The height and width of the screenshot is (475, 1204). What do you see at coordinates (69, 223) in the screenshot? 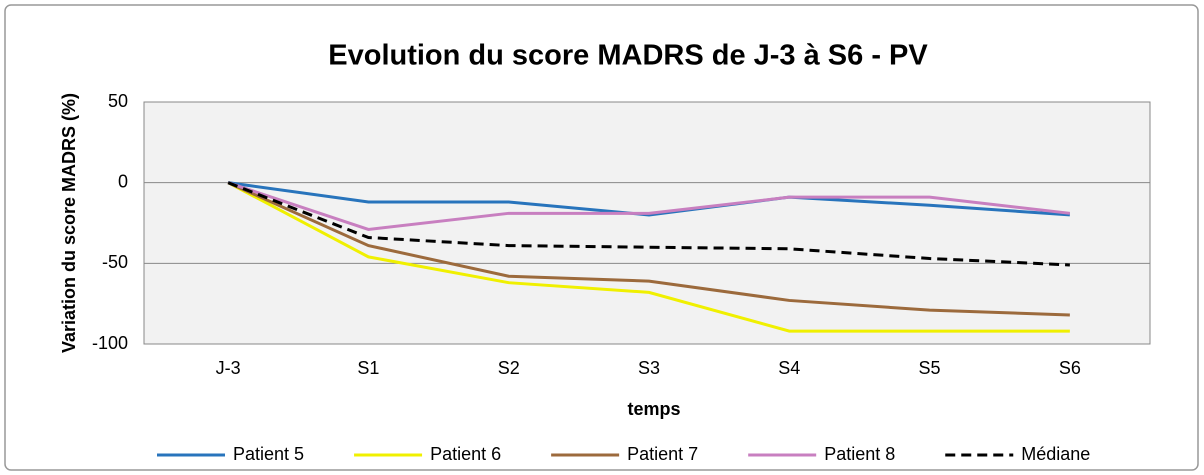
I see `y-axis-label: Variation du score MADRS (%)` at bounding box center [69, 223].